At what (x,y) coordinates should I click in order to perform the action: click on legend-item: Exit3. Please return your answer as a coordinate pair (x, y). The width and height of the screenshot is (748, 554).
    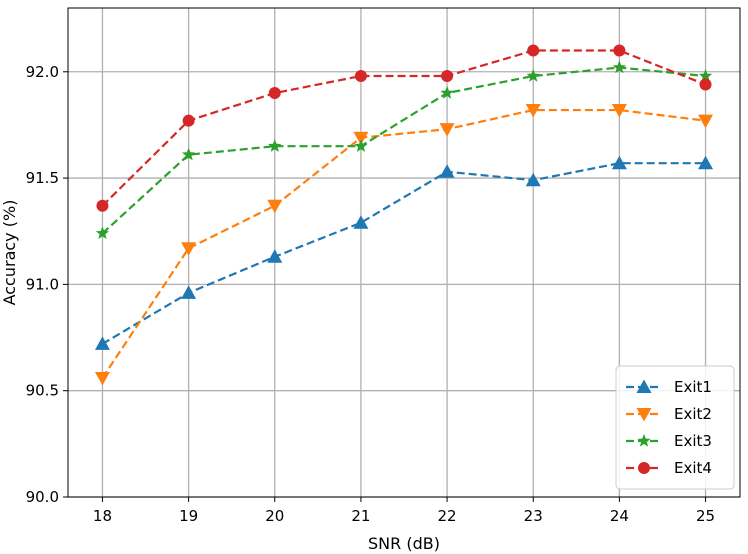
    Looking at the image, I should click on (669, 441).